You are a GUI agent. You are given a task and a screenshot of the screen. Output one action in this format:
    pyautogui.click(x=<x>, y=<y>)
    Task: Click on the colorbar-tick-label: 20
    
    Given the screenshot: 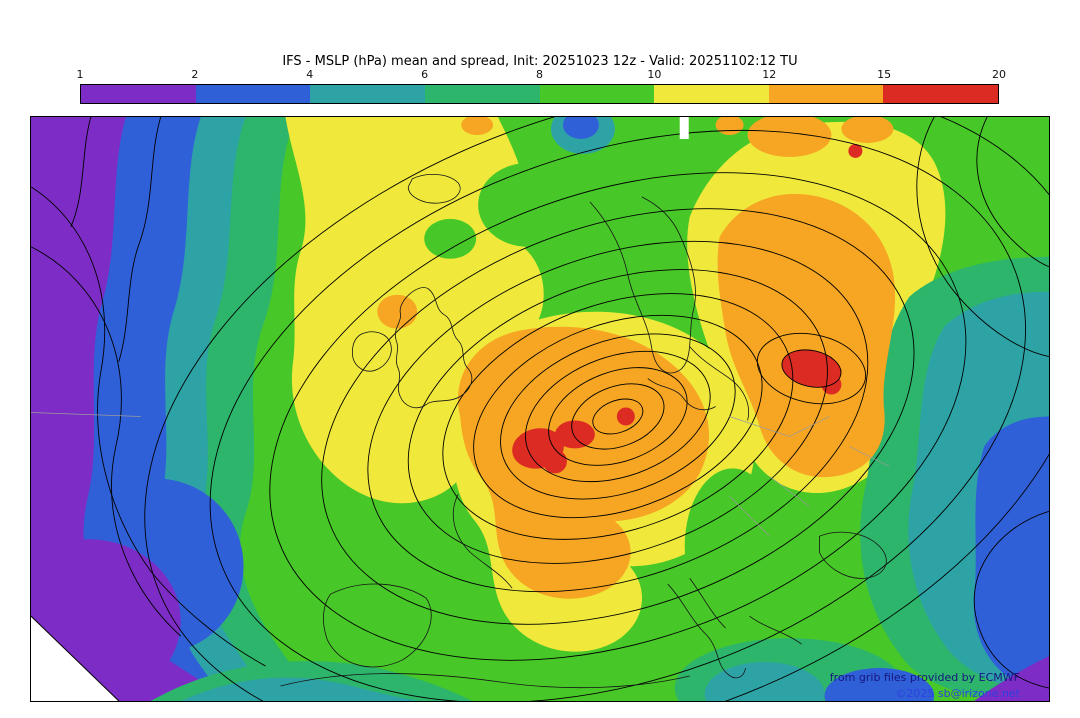 What is the action you would take?
    pyautogui.click(x=999, y=74)
    